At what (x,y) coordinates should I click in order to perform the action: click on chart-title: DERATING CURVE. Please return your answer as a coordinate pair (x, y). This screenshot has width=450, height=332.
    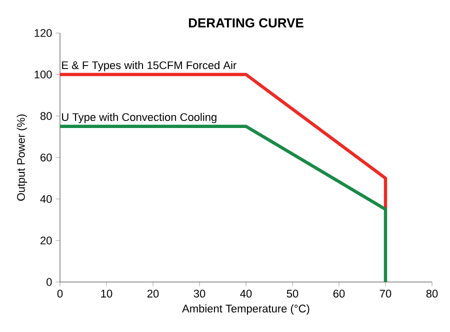
    Looking at the image, I should click on (246, 23).